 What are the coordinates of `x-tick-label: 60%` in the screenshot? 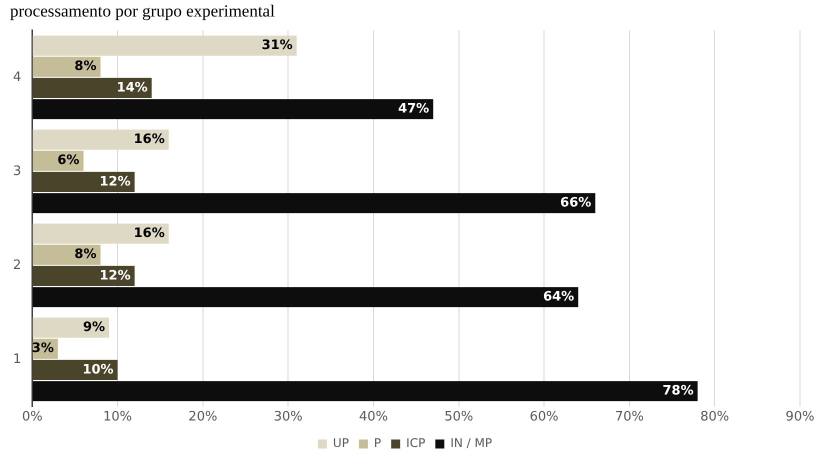 It's located at (544, 417).